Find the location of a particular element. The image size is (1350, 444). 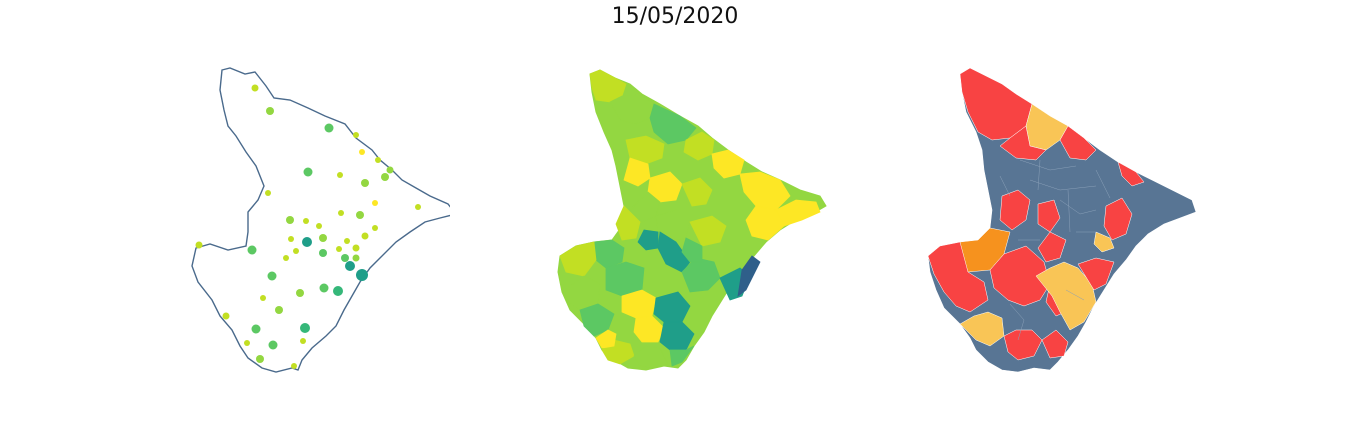

state-outline is located at coordinates (320, 220).